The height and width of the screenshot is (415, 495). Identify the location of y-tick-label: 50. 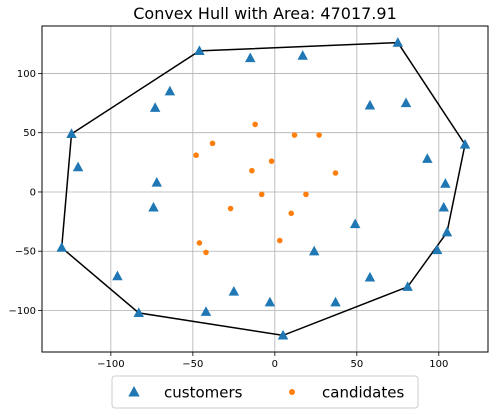
(29, 133).